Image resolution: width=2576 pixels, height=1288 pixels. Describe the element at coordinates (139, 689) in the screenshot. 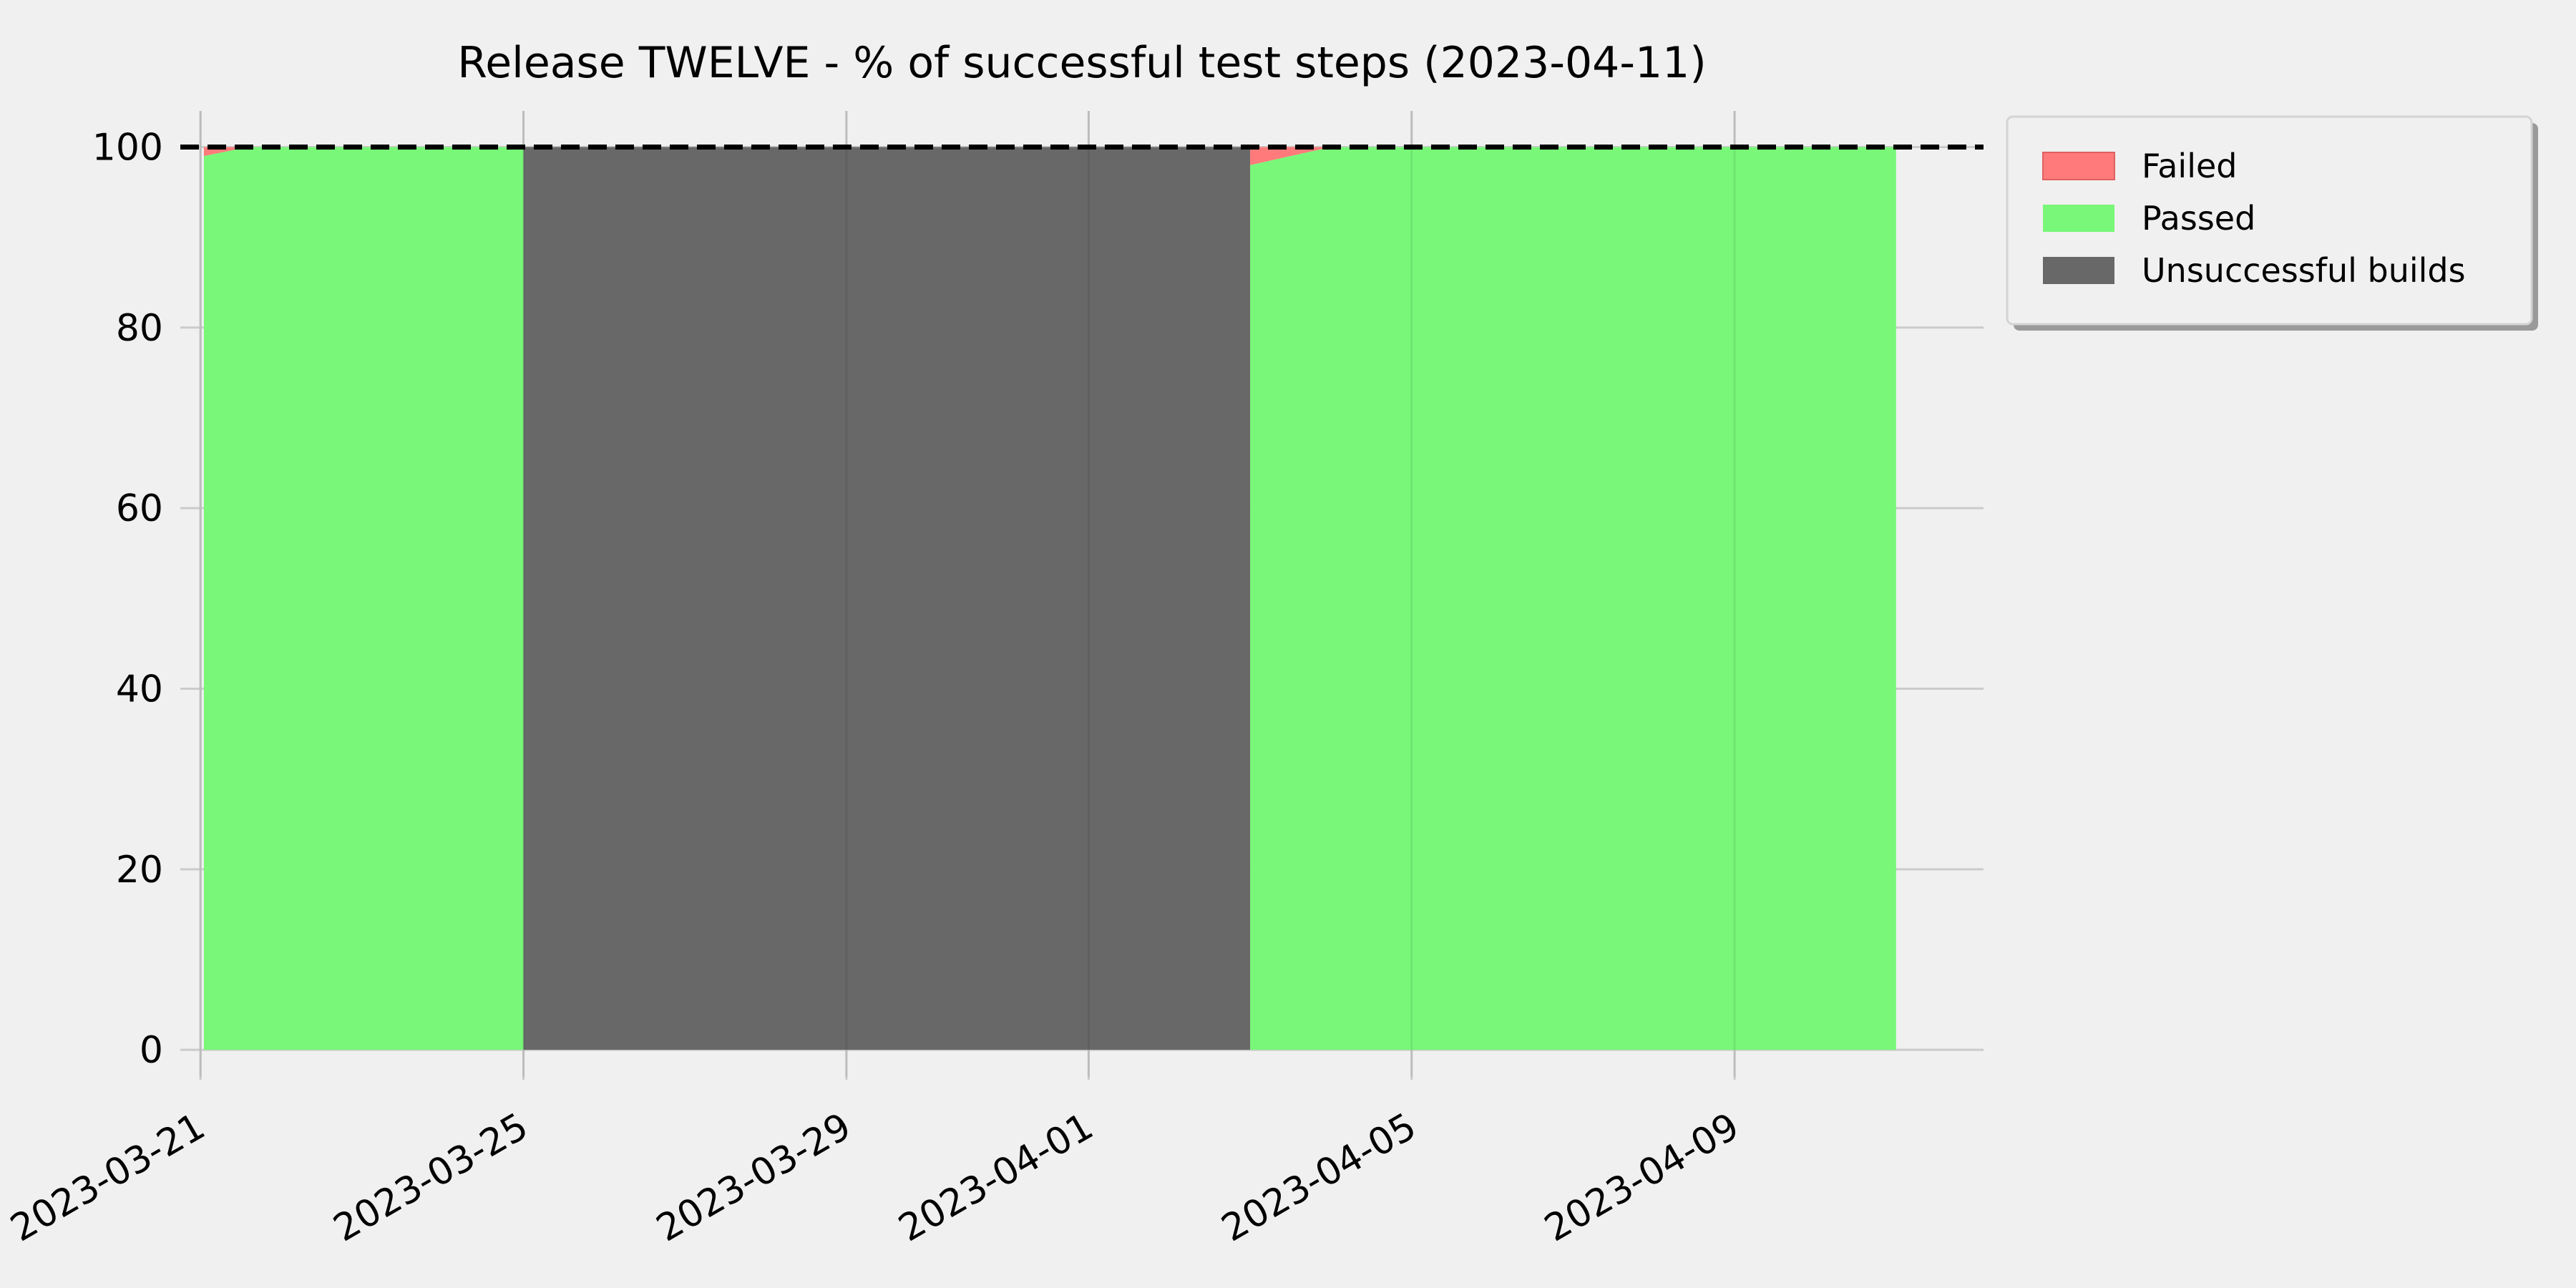

I see `y-tick-label: 40` at that location.